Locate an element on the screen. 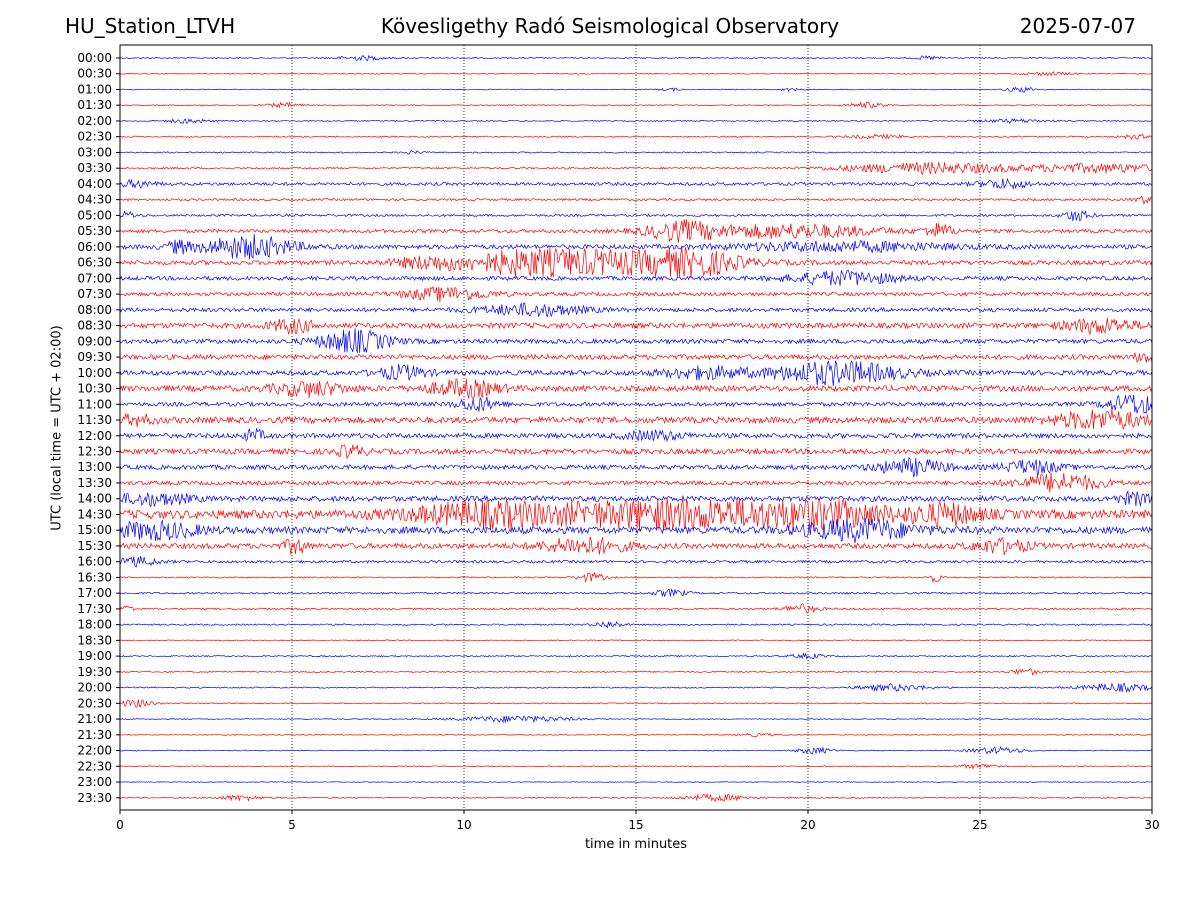  x-axis-label: time in minutes is located at coordinates (636, 844).